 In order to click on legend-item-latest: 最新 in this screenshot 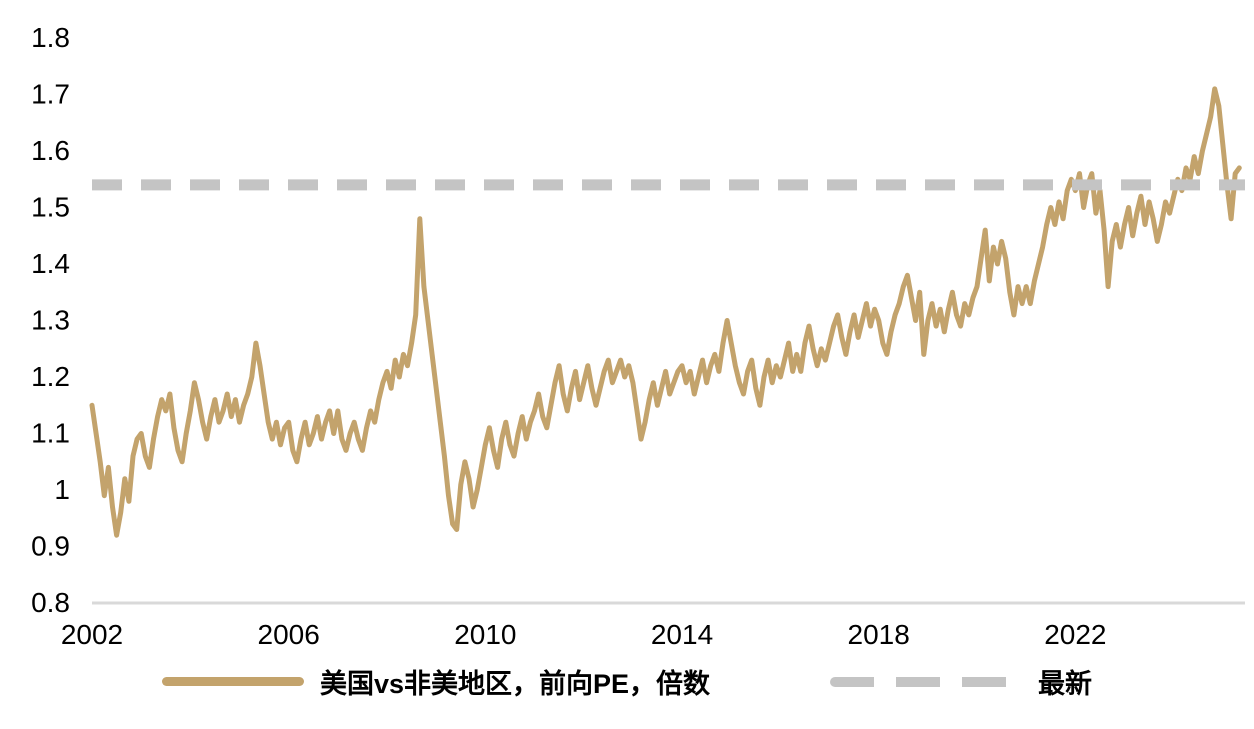, I will do `click(961, 681)`.